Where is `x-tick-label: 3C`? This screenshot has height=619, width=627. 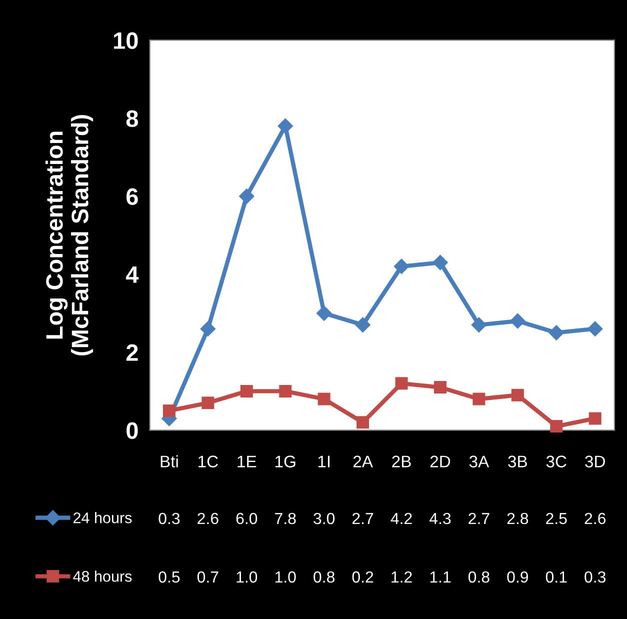 x-tick-label: 3C is located at coordinates (556, 462).